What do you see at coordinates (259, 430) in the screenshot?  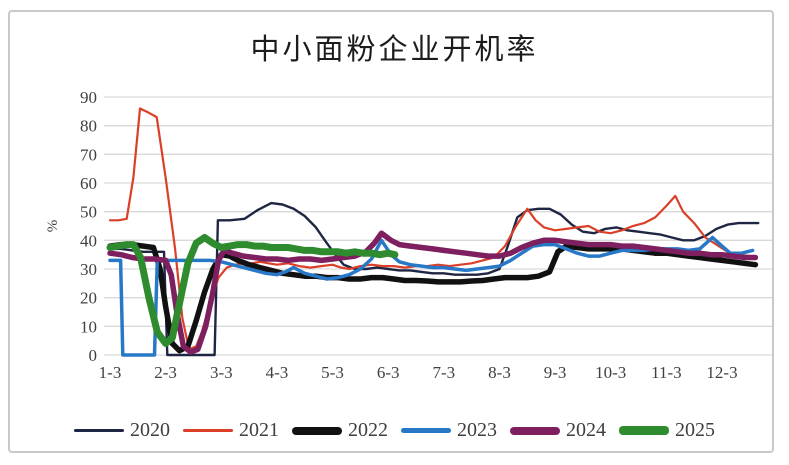 I see `legend-label-2021: 2021` at bounding box center [259, 430].